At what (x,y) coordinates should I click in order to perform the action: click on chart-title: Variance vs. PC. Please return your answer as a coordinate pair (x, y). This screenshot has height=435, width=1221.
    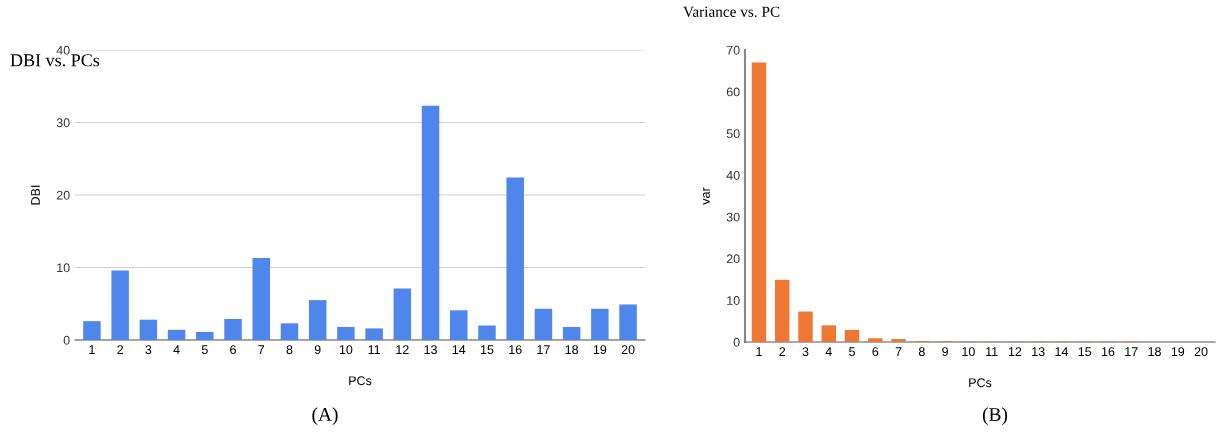
    Looking at the image, I should click on (731, 11).